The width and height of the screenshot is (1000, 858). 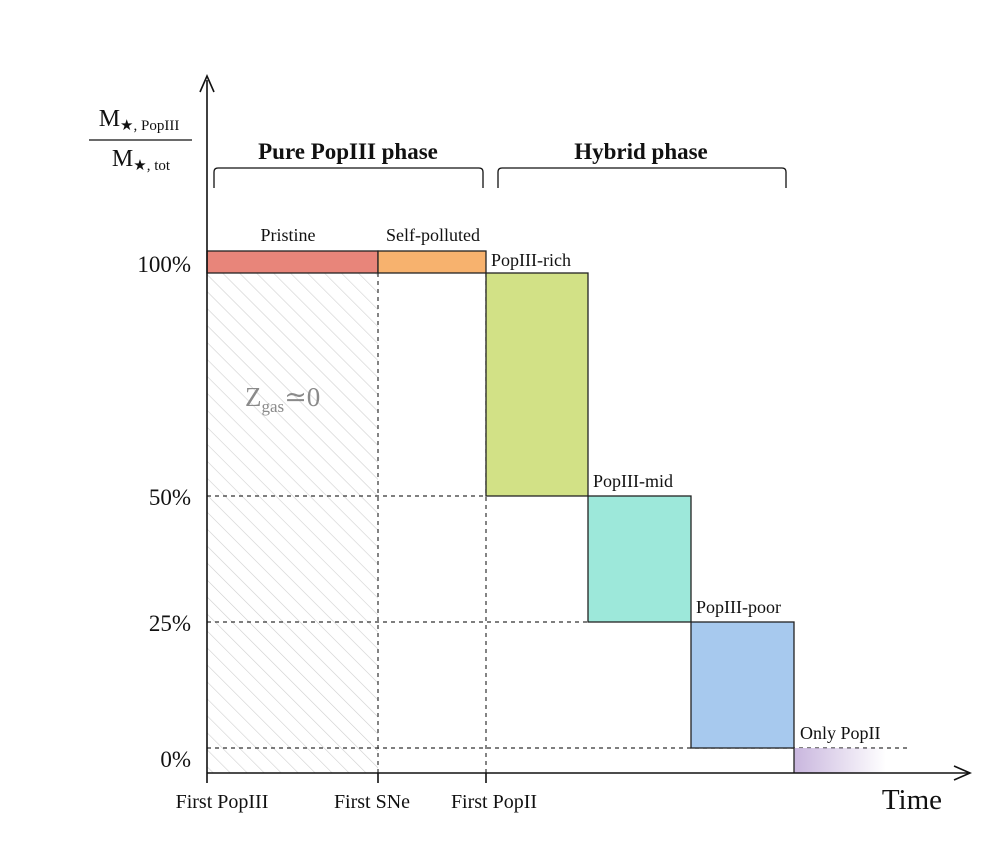 I want to click on phase-brace-hybrid, so click(x=642, y=177).